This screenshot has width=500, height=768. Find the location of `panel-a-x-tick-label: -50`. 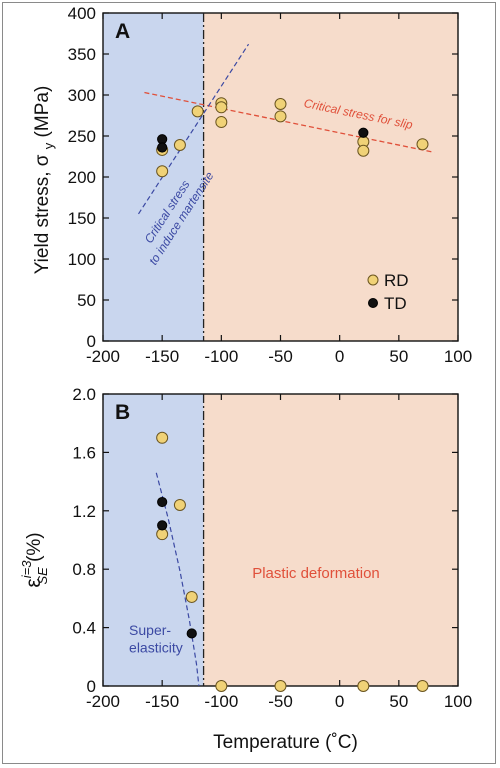

panel-a-x-tick-label: -50 is located at coordinates (280, 356).